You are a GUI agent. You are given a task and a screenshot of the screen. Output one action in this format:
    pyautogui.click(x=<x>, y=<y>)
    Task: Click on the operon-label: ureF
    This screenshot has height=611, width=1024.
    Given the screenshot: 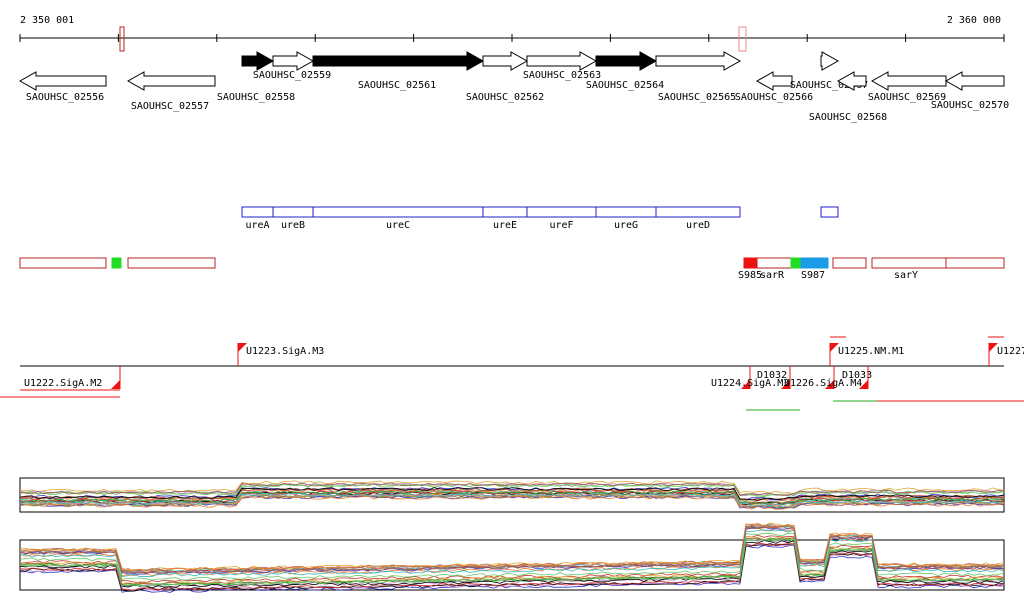 What is the action you would take?
    pyautogui.click(x=561, y=225)
    